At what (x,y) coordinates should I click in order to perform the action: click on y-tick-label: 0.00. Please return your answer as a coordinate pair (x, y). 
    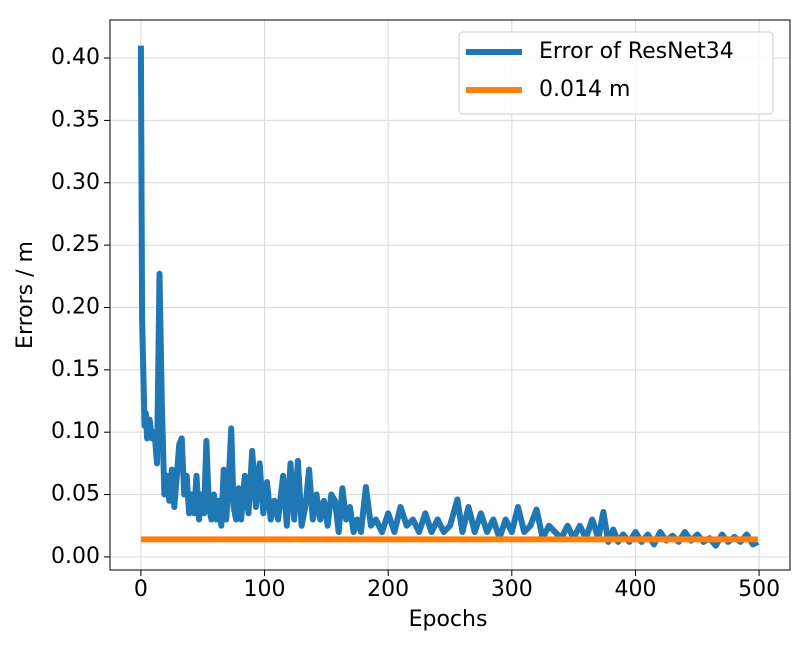
    Looking at the image, I should click on (75, 556).